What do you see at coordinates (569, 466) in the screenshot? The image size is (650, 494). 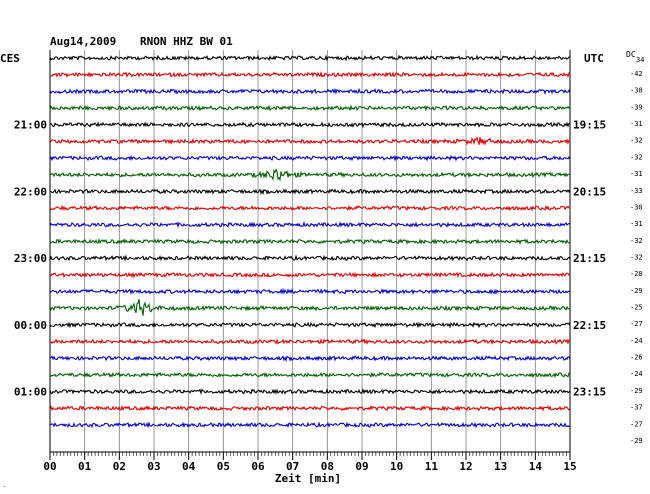 I see `x-tick-label: 15` at bounding box center [569, 466].